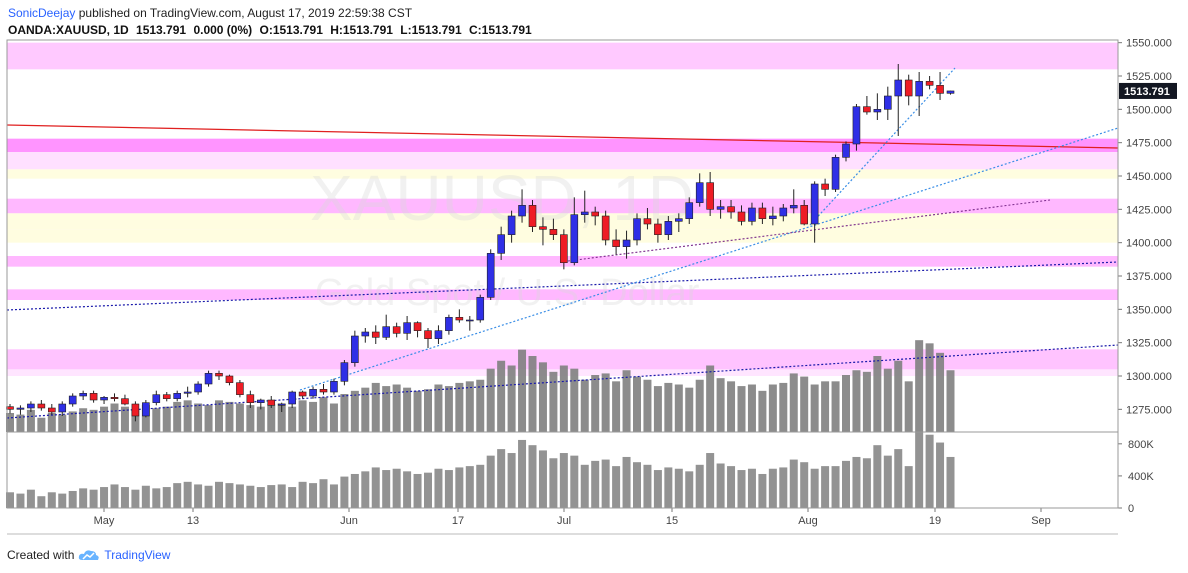 The image size is (1188, 573). What do you see at coordinates (1131, 509) in the screenshot?
I see `volume-tick-label: 0` at bounding box center [1131, 509].